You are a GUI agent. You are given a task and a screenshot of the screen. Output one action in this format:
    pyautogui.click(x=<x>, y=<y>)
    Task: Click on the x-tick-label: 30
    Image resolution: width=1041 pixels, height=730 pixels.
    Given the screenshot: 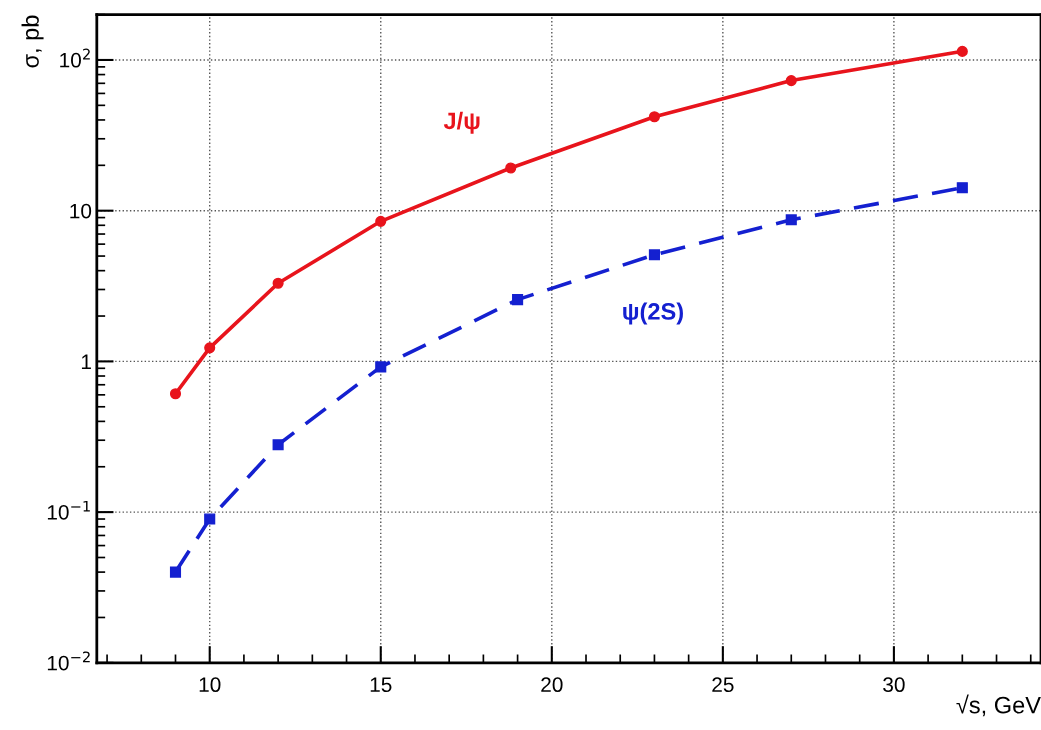 What is the action you would take?
    pyautogui.click(x=894, y=685)
    